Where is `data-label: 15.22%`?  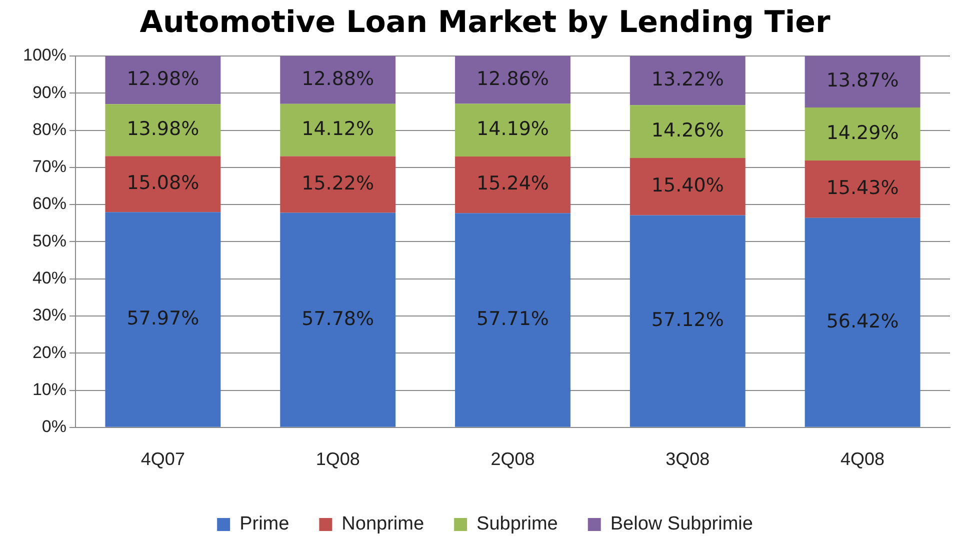
data-label: 15.22% is located at coordinates (338, 183).